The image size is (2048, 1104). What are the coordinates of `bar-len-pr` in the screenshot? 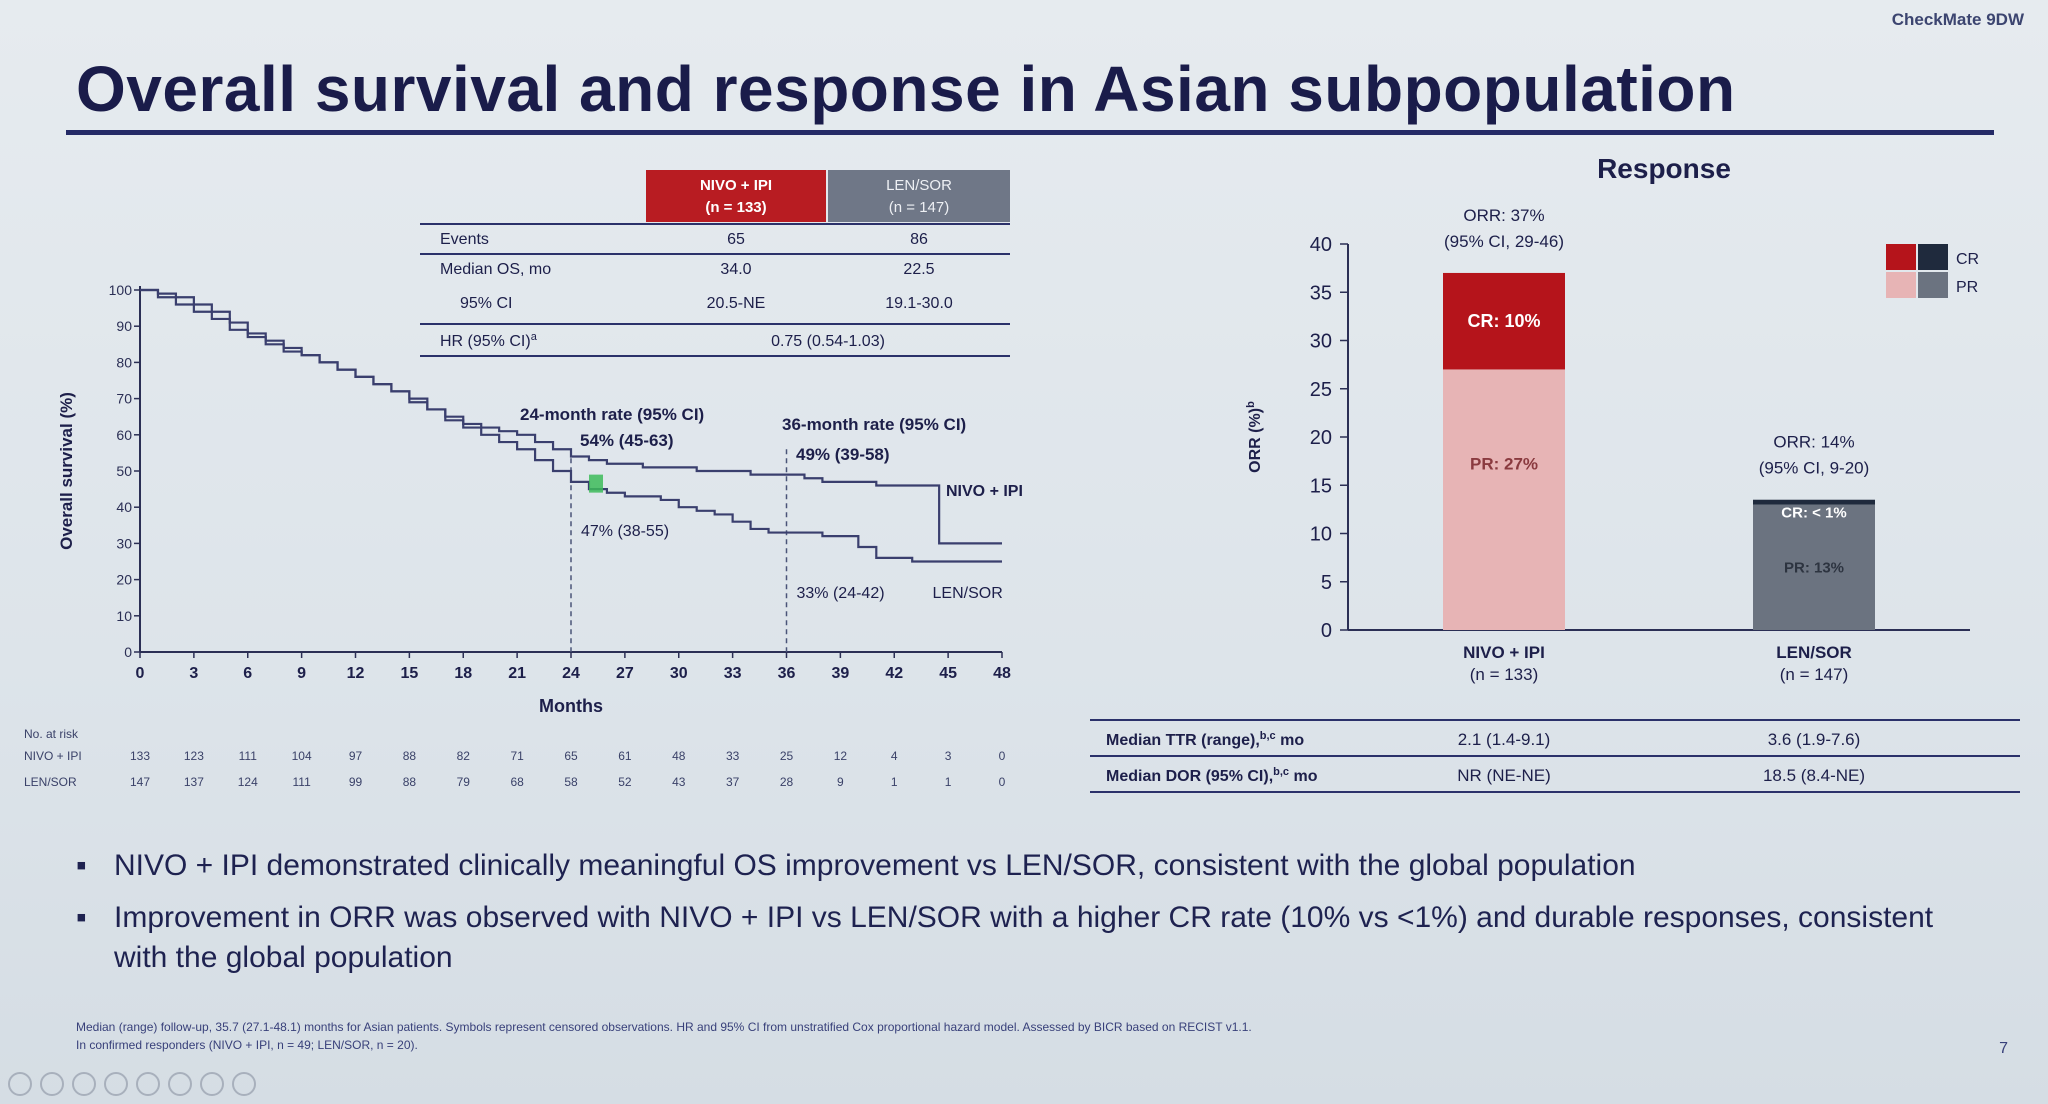 It's located at (1814, 567).